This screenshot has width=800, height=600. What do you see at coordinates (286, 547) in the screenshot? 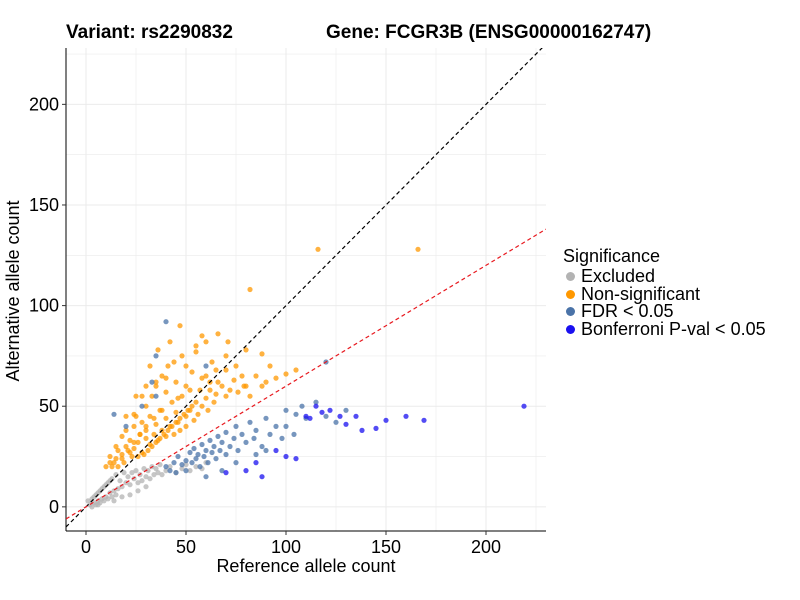
I see `x-tick-label: 100` at bounding box center [286, 547].